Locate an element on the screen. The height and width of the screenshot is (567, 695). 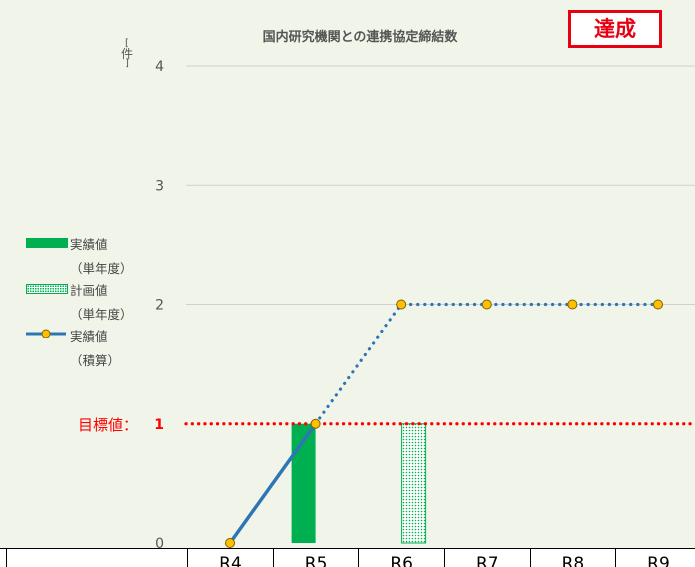
y-axis-unit: [ 件 ] is located at coordinates (126, 53).